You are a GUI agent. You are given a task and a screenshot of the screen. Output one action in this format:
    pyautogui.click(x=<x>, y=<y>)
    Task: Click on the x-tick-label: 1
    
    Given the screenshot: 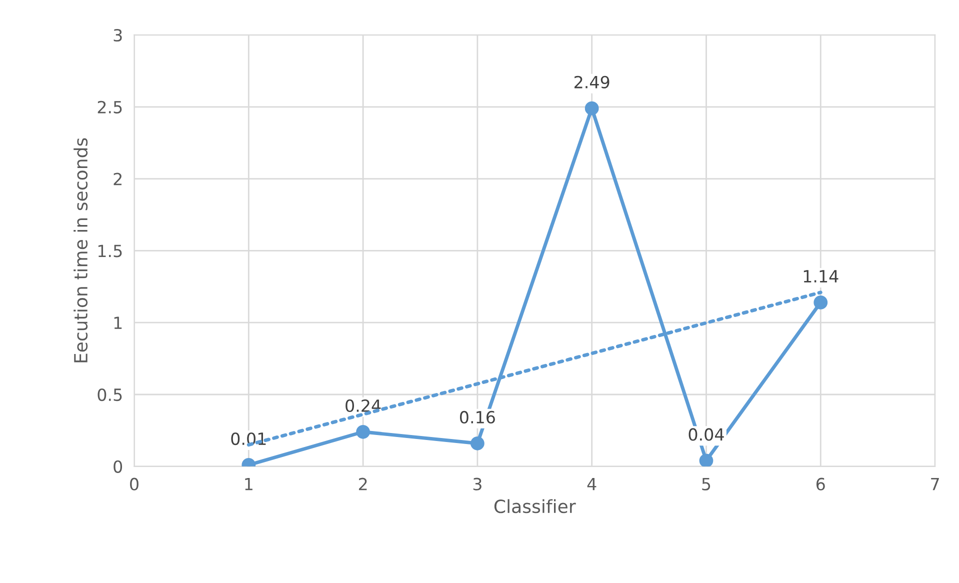 What is the action you would take?
    pyautogui.click(x=248, y=484)
    